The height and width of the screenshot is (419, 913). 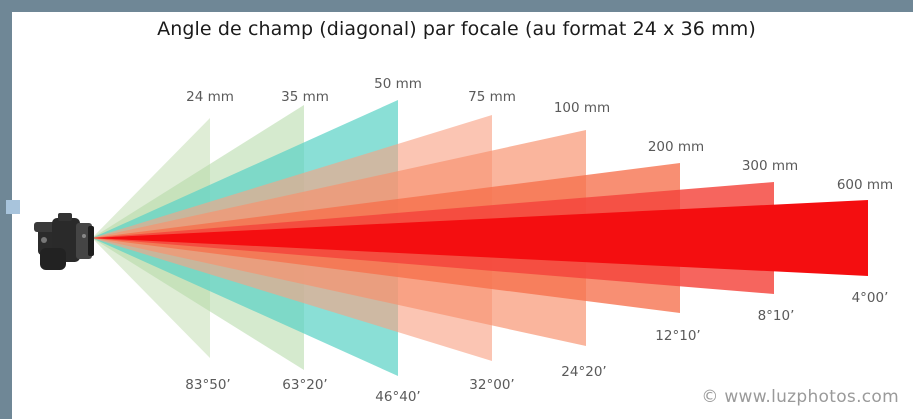 I want to click on focal-label: 50 mm, so click(x=398, y=84).